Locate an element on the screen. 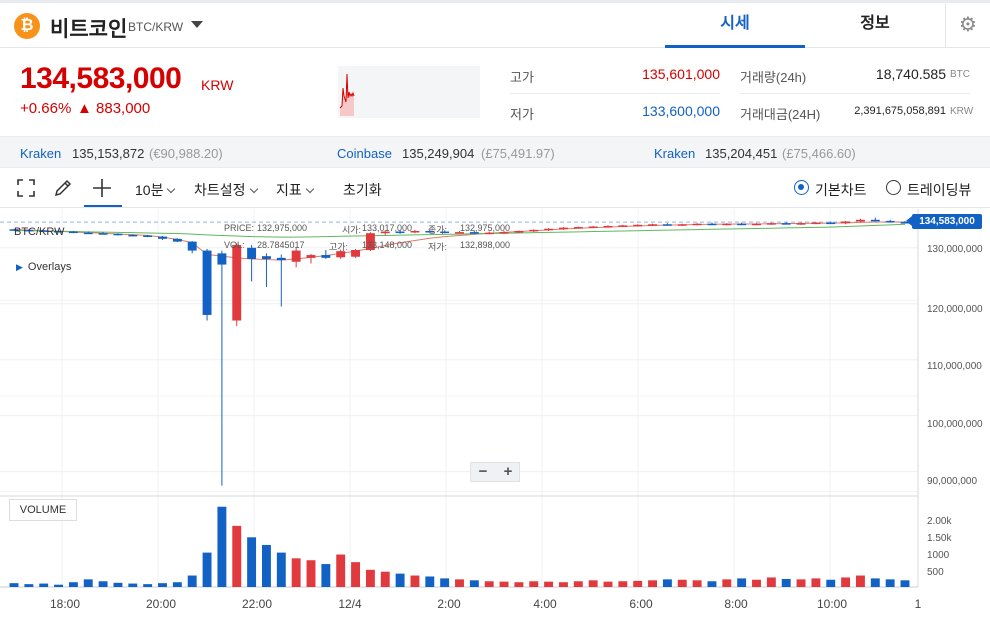 Image resolution: width=990 pixels, height=620 pixels. x-axis-tick: 6:00 is located at coordinates (641, 604).